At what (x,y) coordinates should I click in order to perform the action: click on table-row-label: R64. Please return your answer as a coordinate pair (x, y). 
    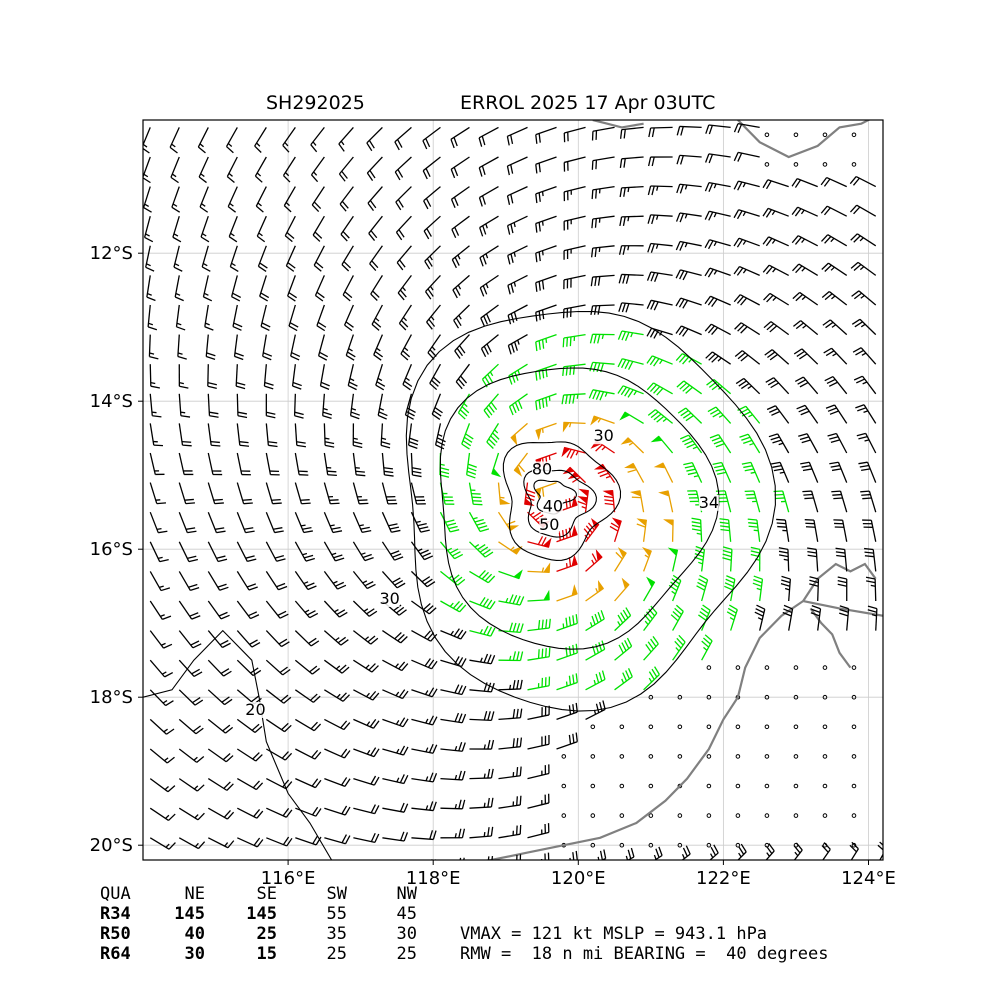
    Looking at the image, I should click on (115, 954).